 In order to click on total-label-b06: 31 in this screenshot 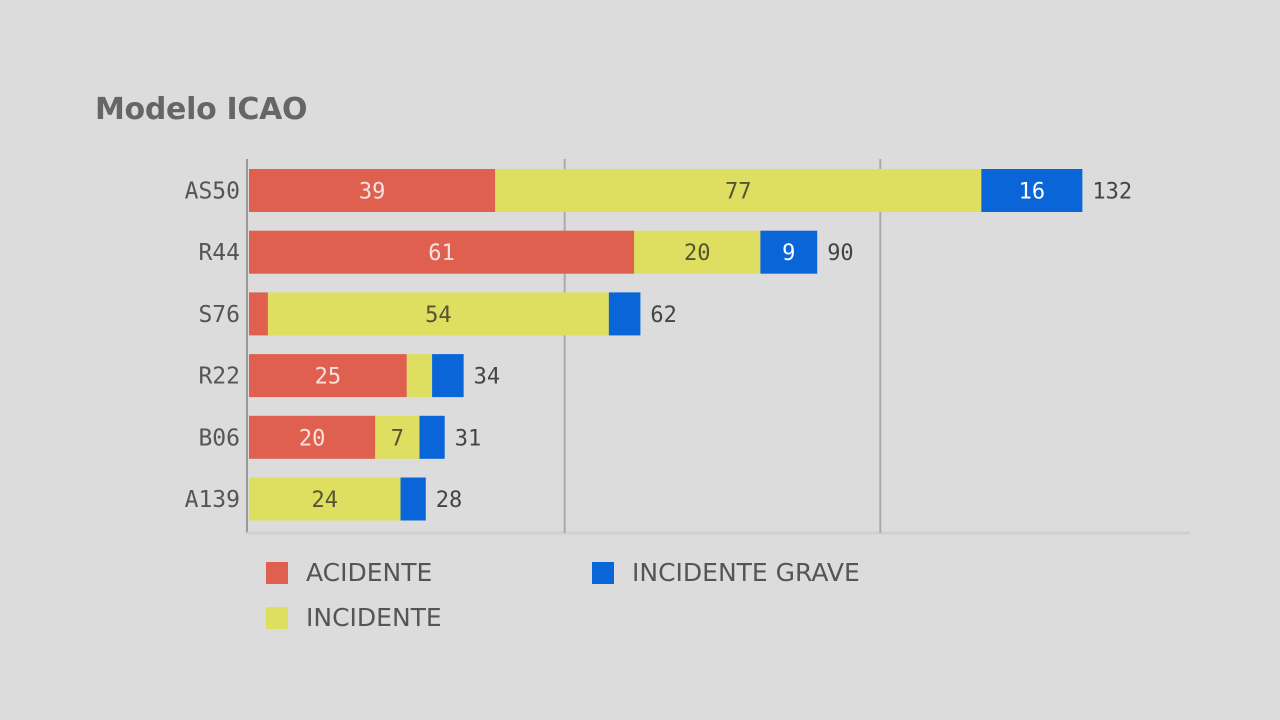, I will do `click(468, 438)`.